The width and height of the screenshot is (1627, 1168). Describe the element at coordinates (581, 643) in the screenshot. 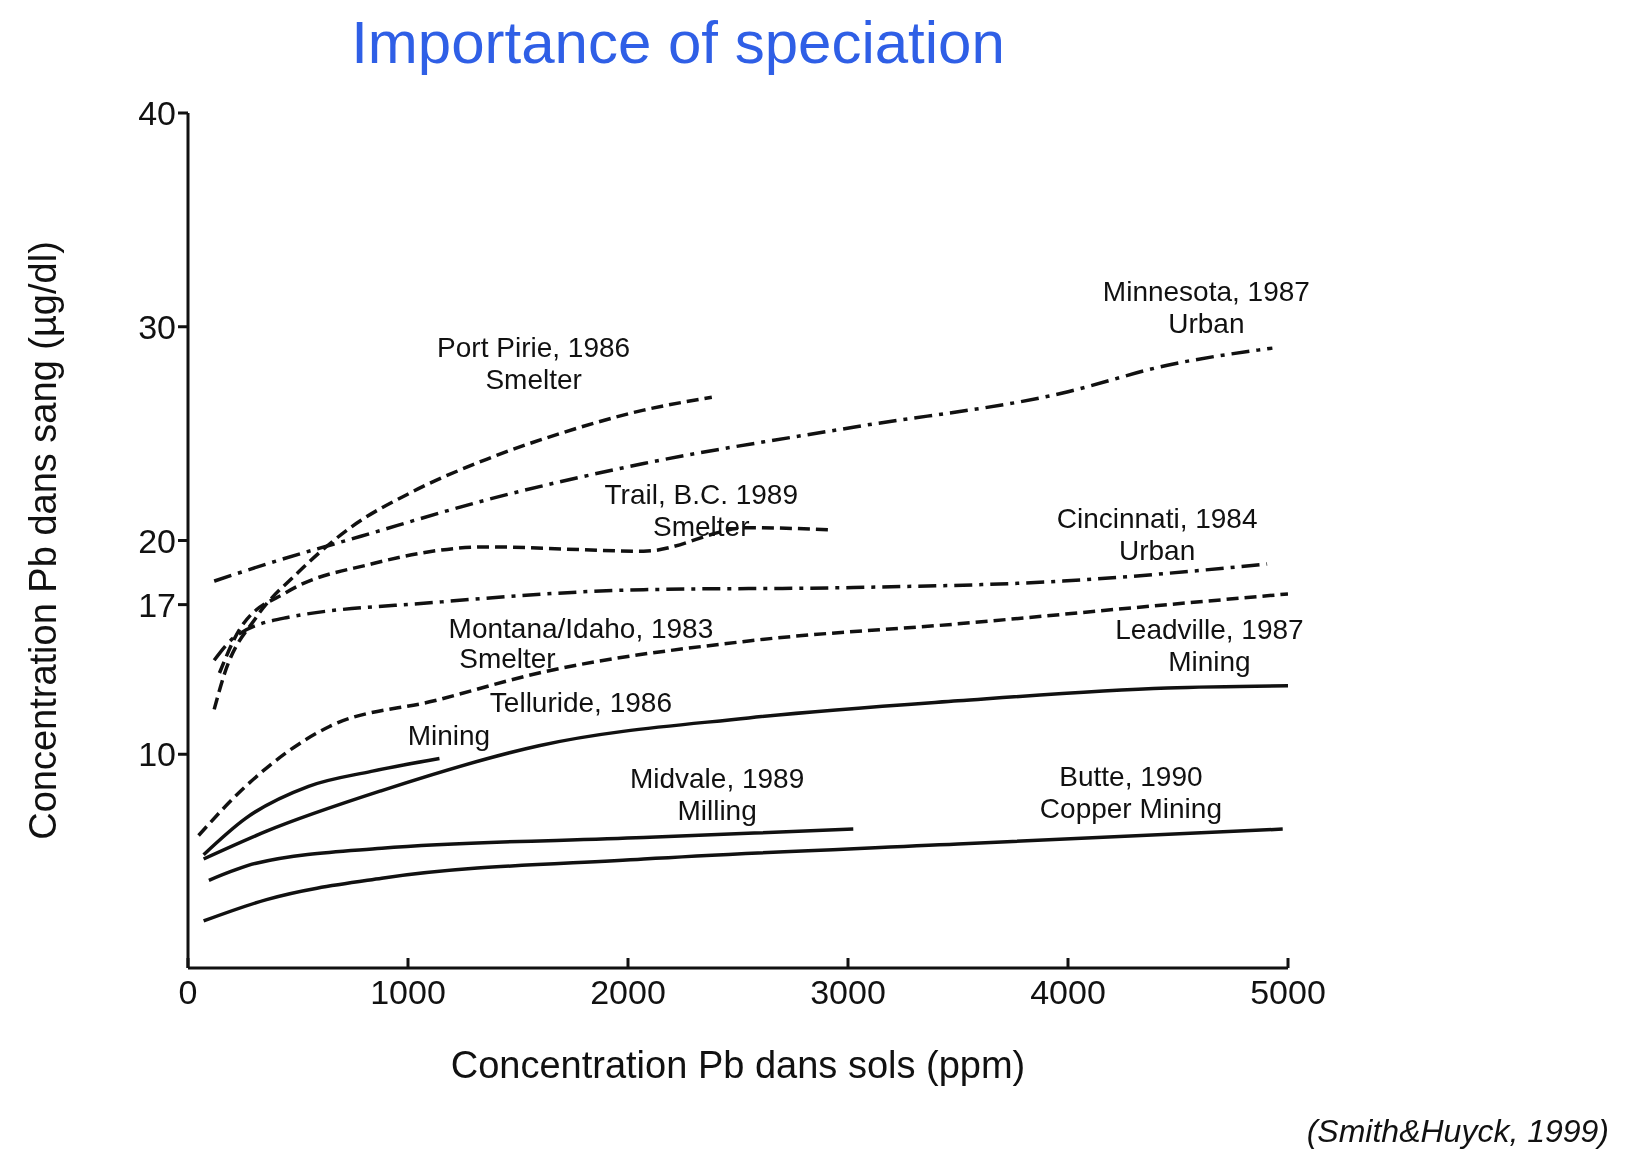

I see `series-label: Montana/Idaho, 1983 Smelter` at that location.